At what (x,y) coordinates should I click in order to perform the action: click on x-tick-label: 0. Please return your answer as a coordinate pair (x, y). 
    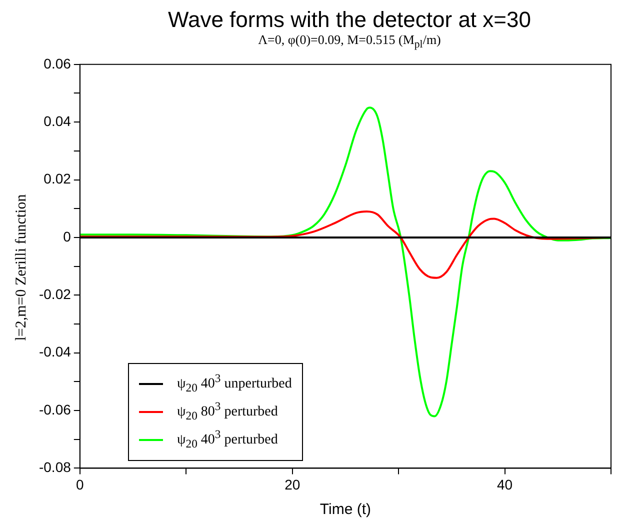
    Looking at the image, I should click on (80, 484).